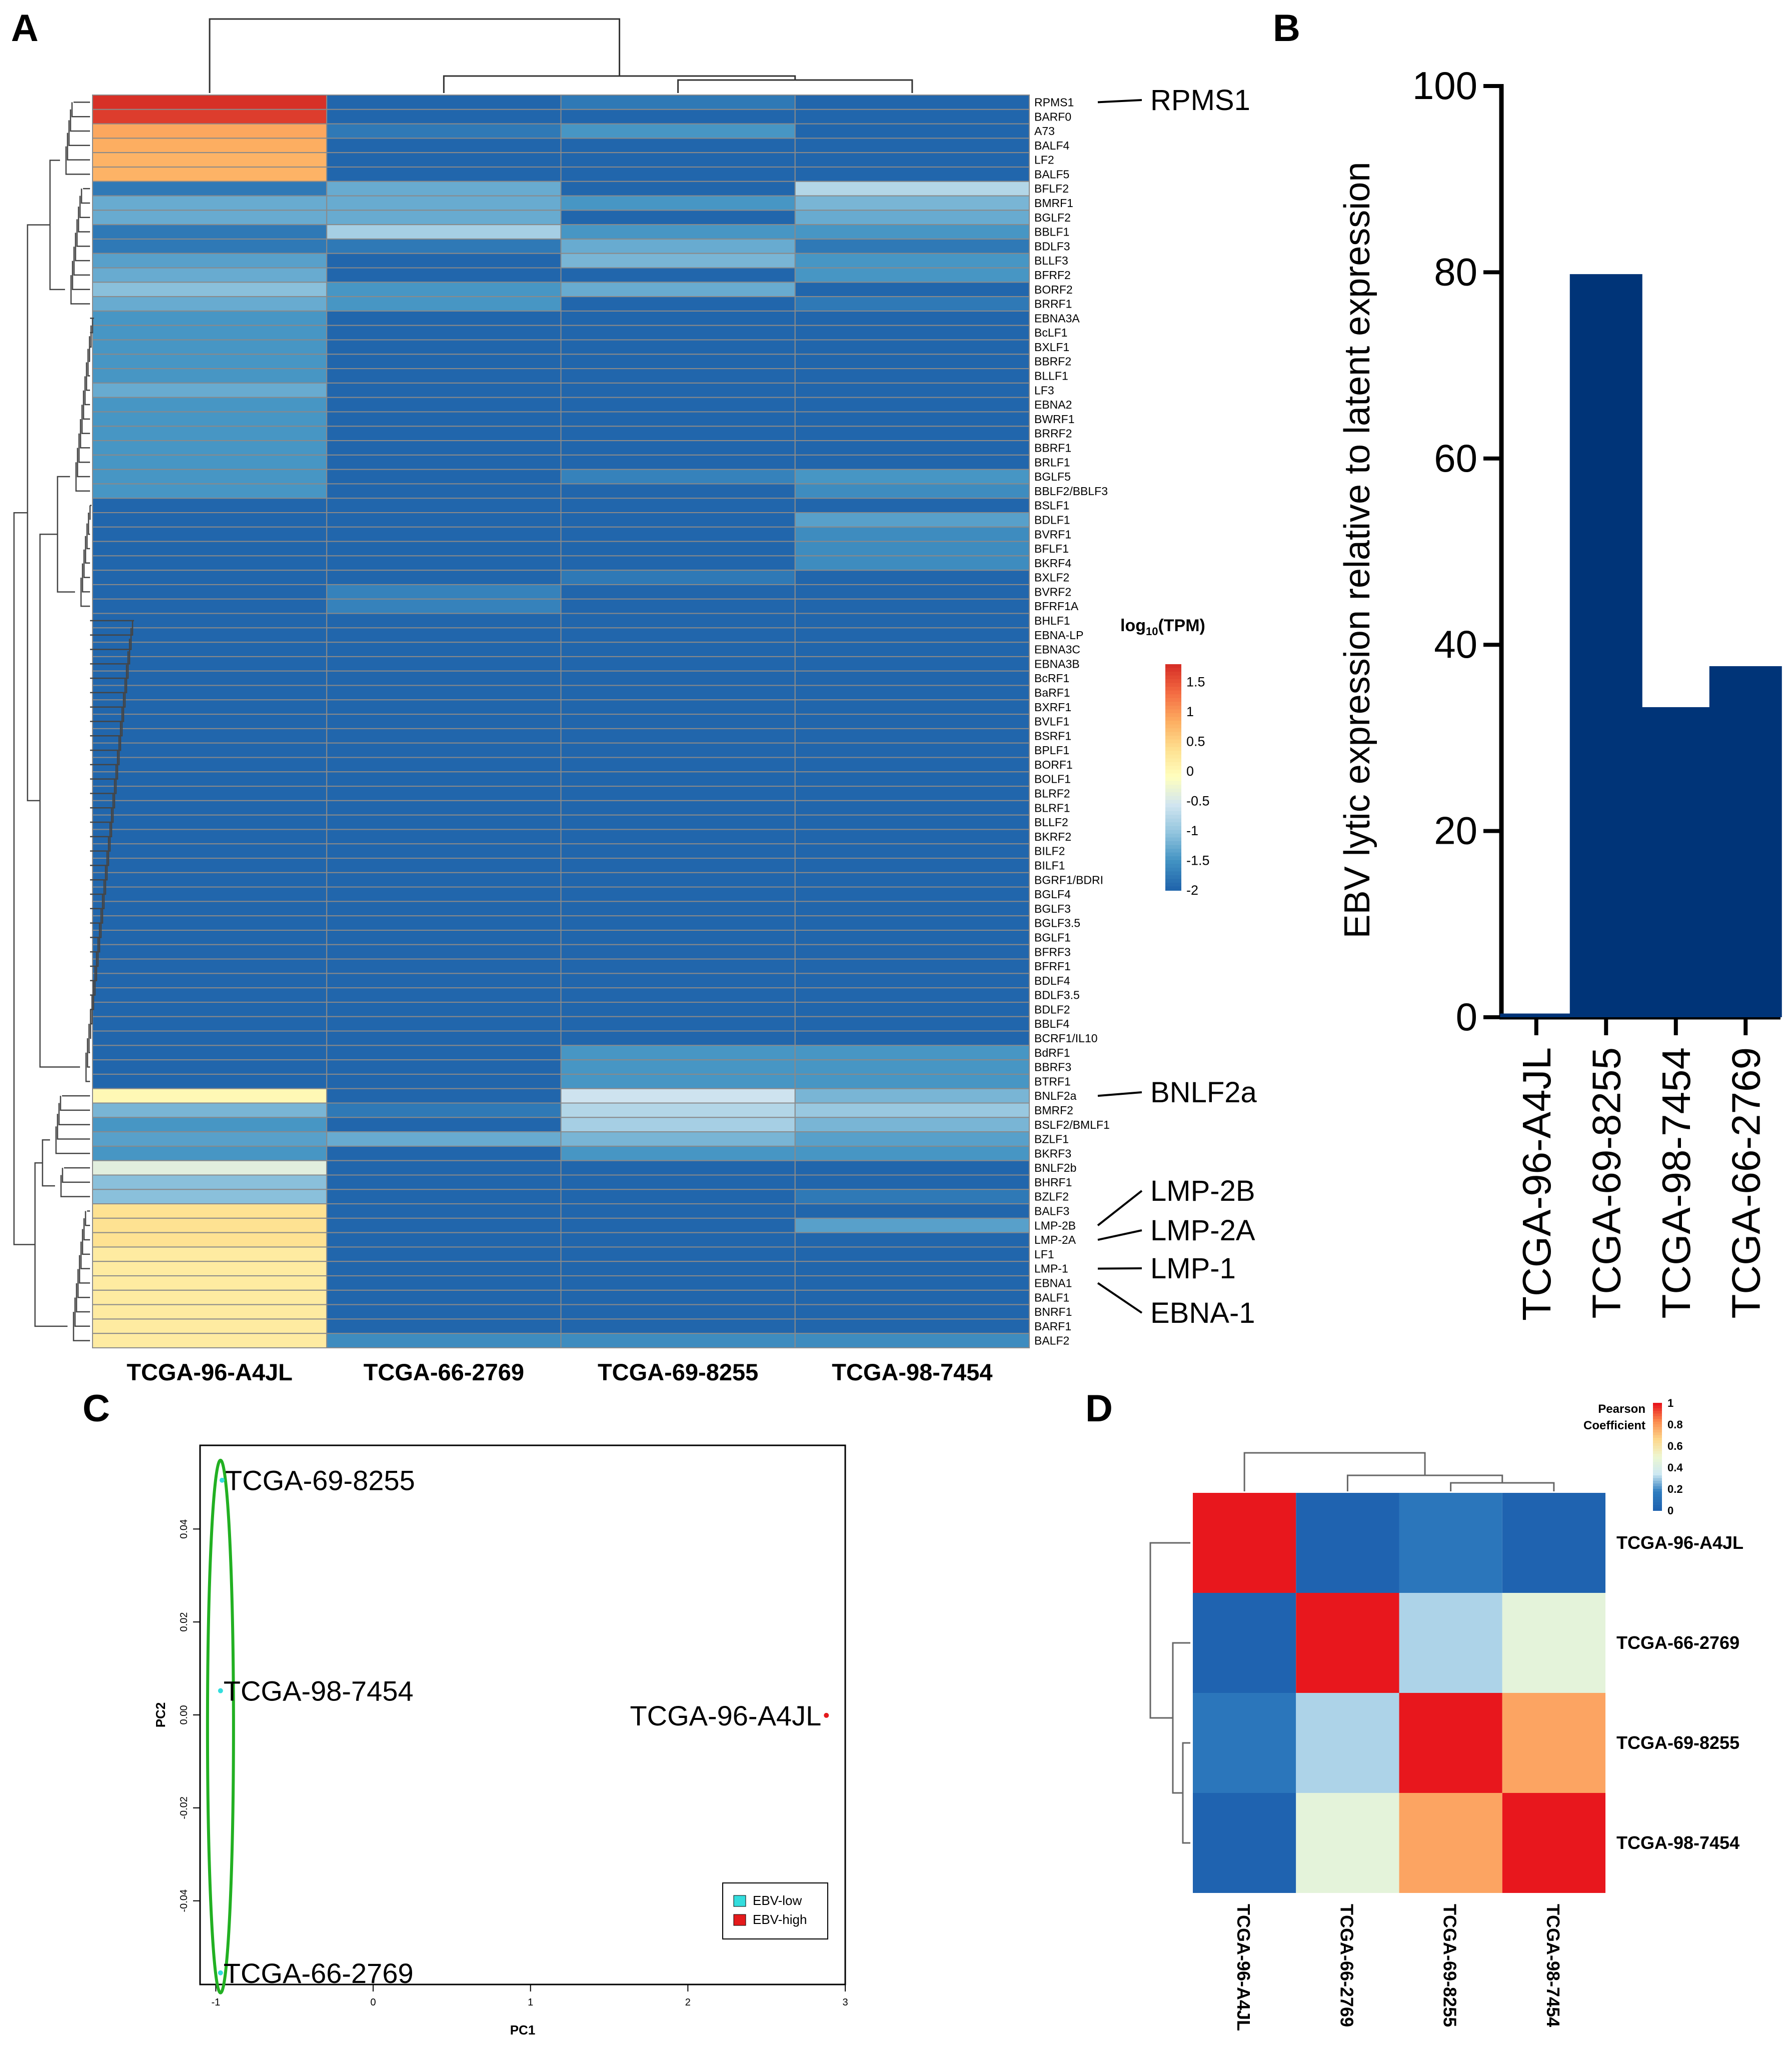  What do you see at coordinates (1334, 1471) in the screenshot?
I see `column-dendrogram-branch` at bounding box center [1334, 1471].